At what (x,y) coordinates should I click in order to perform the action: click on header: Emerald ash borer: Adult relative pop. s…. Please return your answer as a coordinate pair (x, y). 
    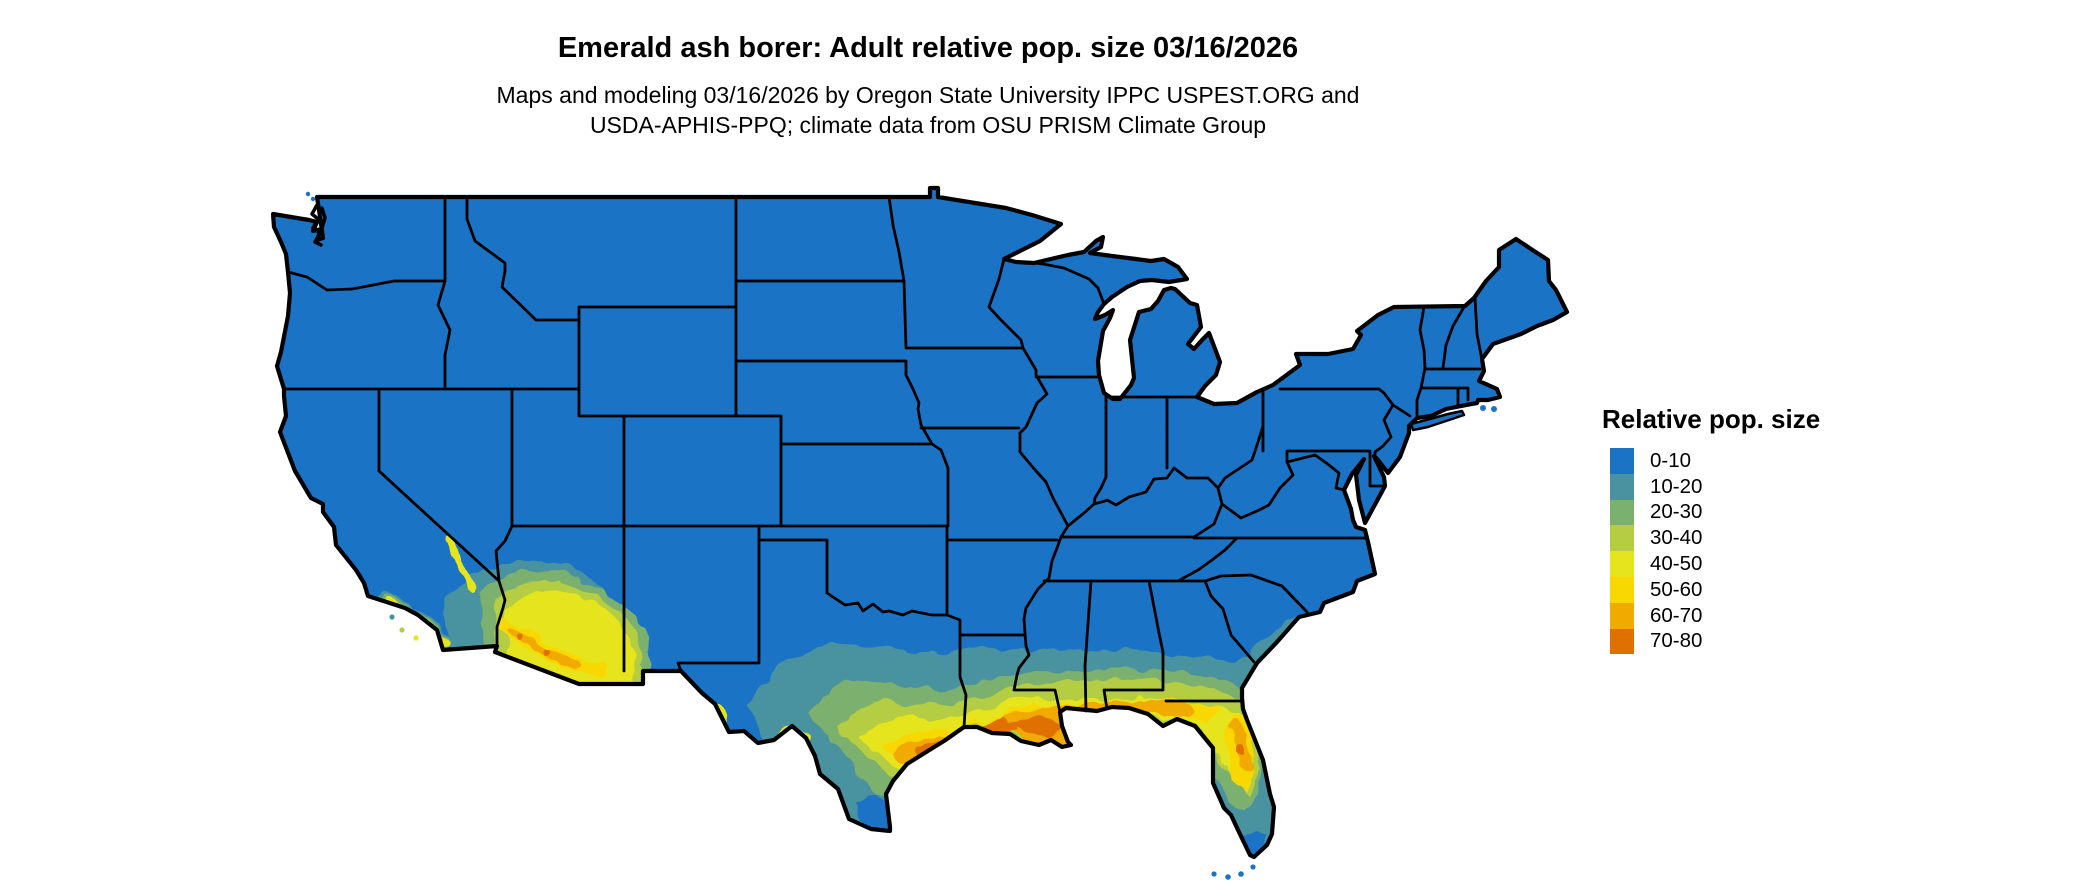
    Looking at the image, I should click on (928, 70).